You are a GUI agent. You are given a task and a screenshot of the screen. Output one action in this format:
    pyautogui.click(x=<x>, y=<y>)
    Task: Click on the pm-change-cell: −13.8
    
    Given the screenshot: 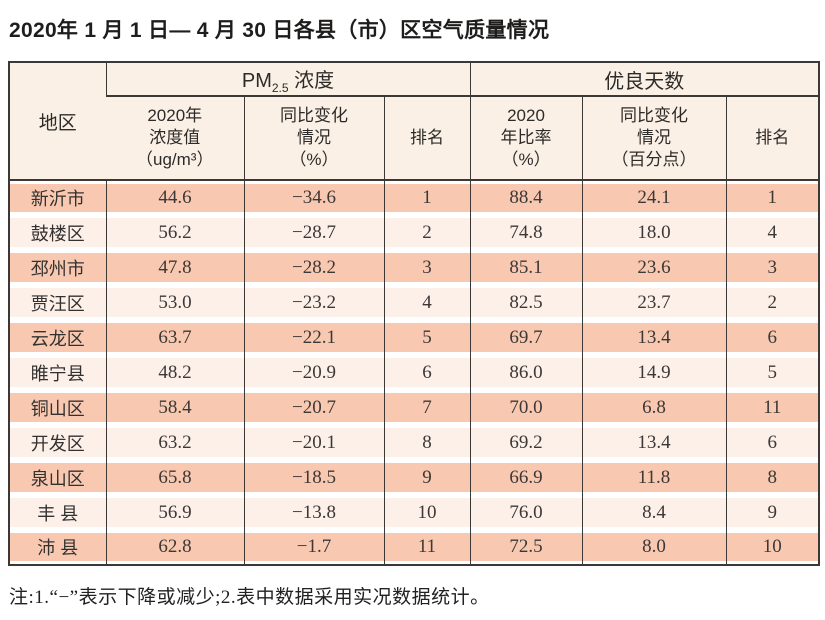 What is the action you would take?
    pyautogui.click(x=313, y=512)
    